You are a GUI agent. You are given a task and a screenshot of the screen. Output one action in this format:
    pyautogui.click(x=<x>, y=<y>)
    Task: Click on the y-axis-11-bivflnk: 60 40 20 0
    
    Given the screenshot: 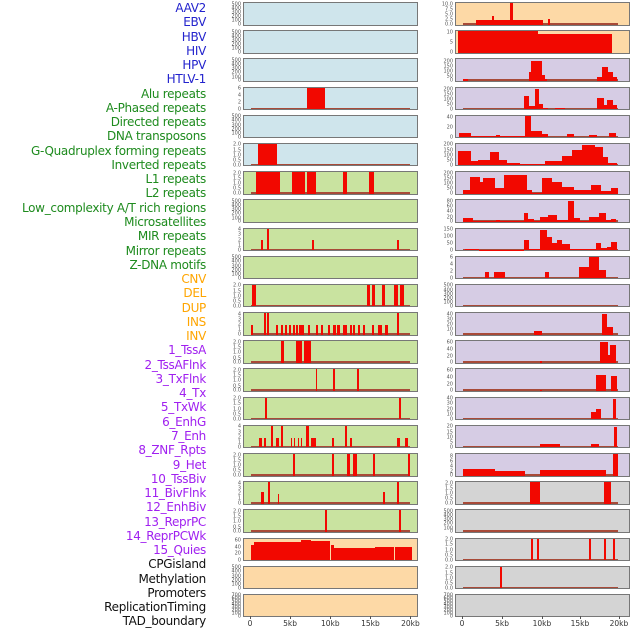 What is the action you would take?
    pyautogui.click(x=440, y=352)
    